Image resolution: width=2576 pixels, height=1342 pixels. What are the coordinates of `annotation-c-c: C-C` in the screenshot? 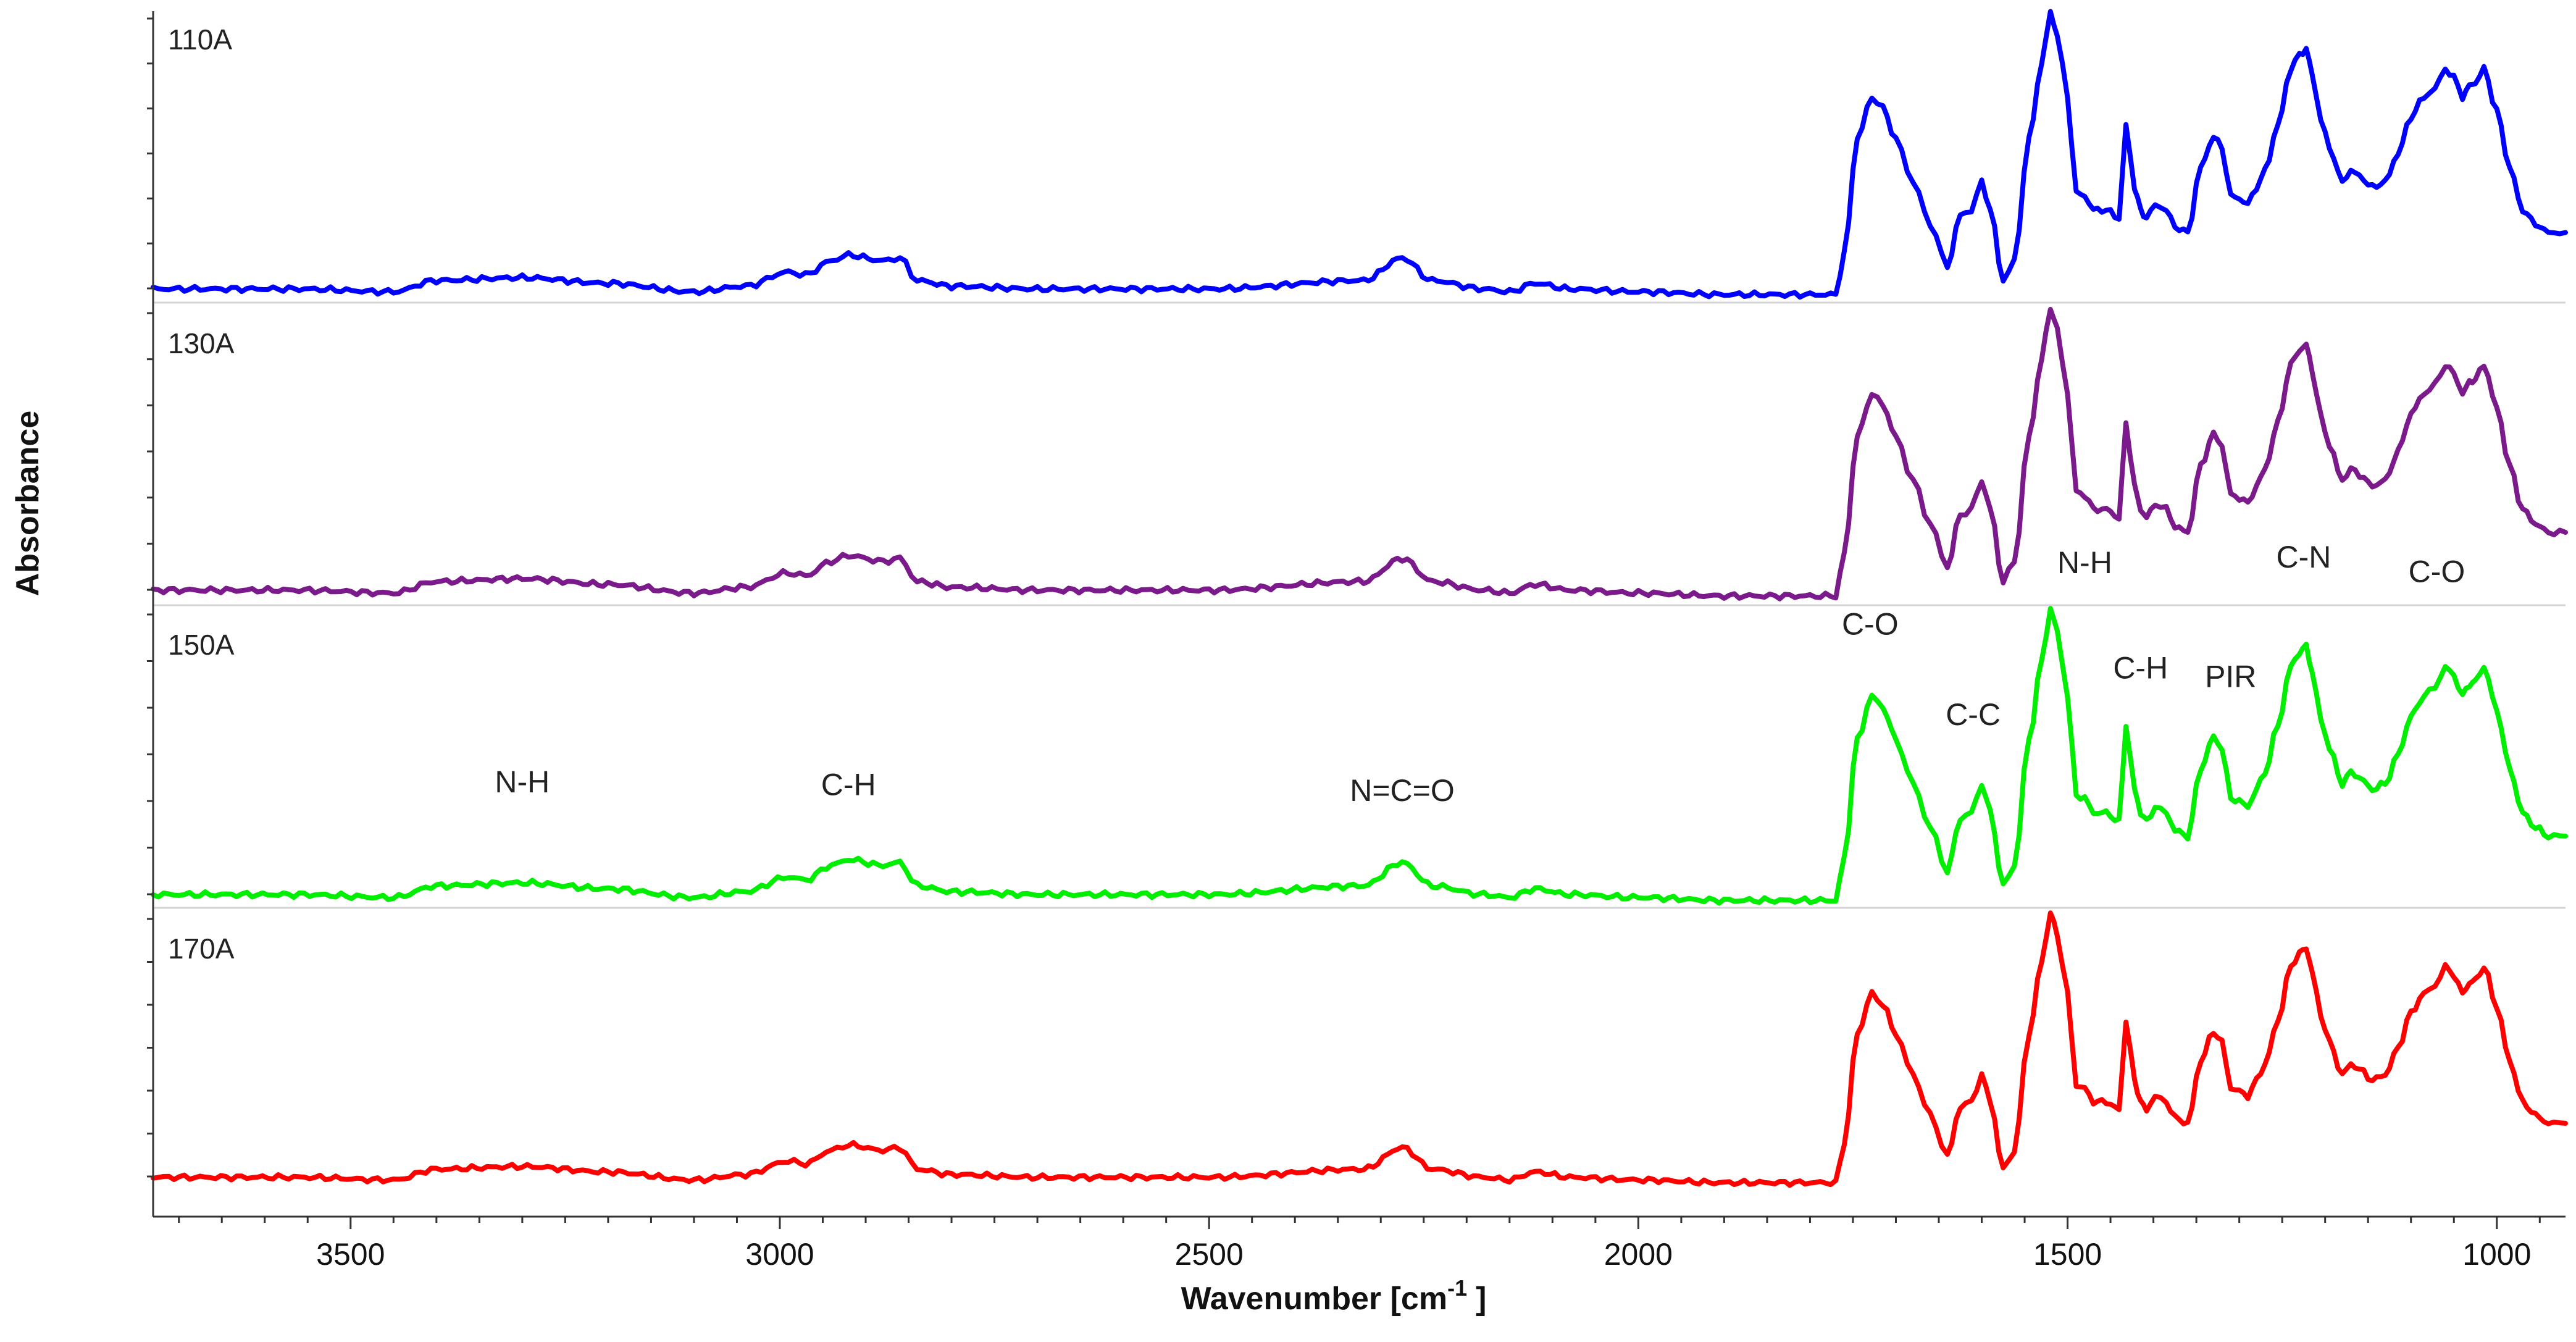 It's located at (1974, 715).